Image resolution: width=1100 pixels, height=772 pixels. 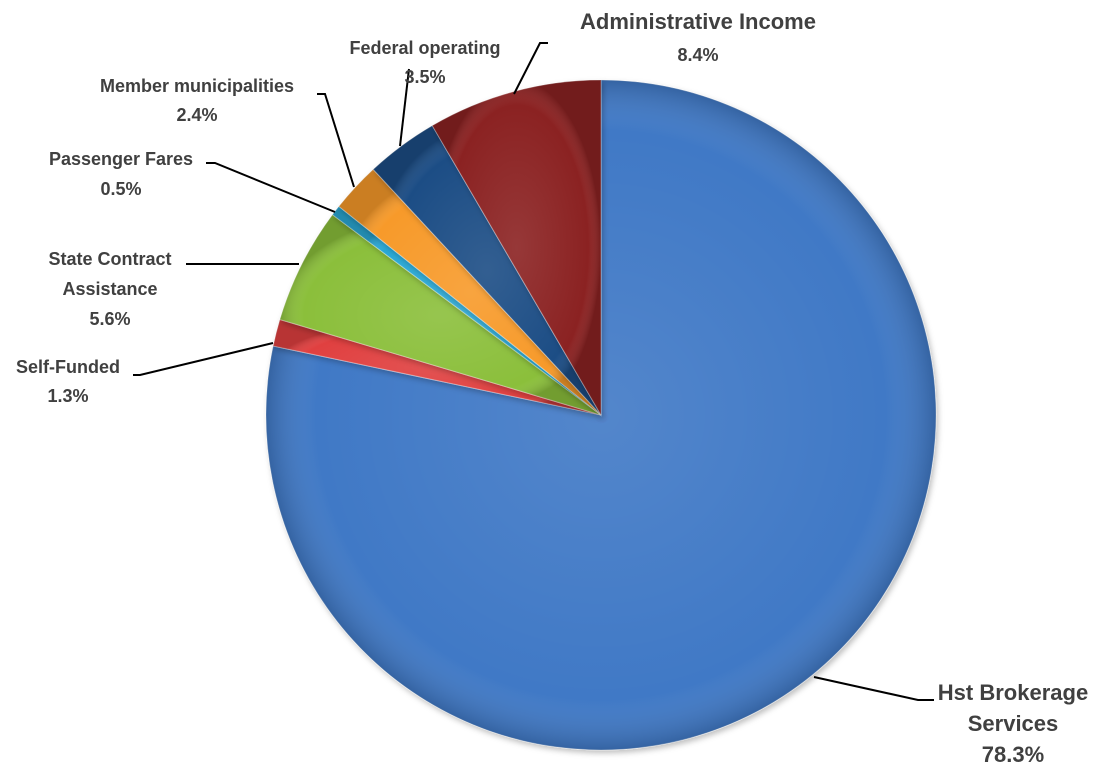 I want to click on leader-line-member-municipalities, so click(x=336, y=140).